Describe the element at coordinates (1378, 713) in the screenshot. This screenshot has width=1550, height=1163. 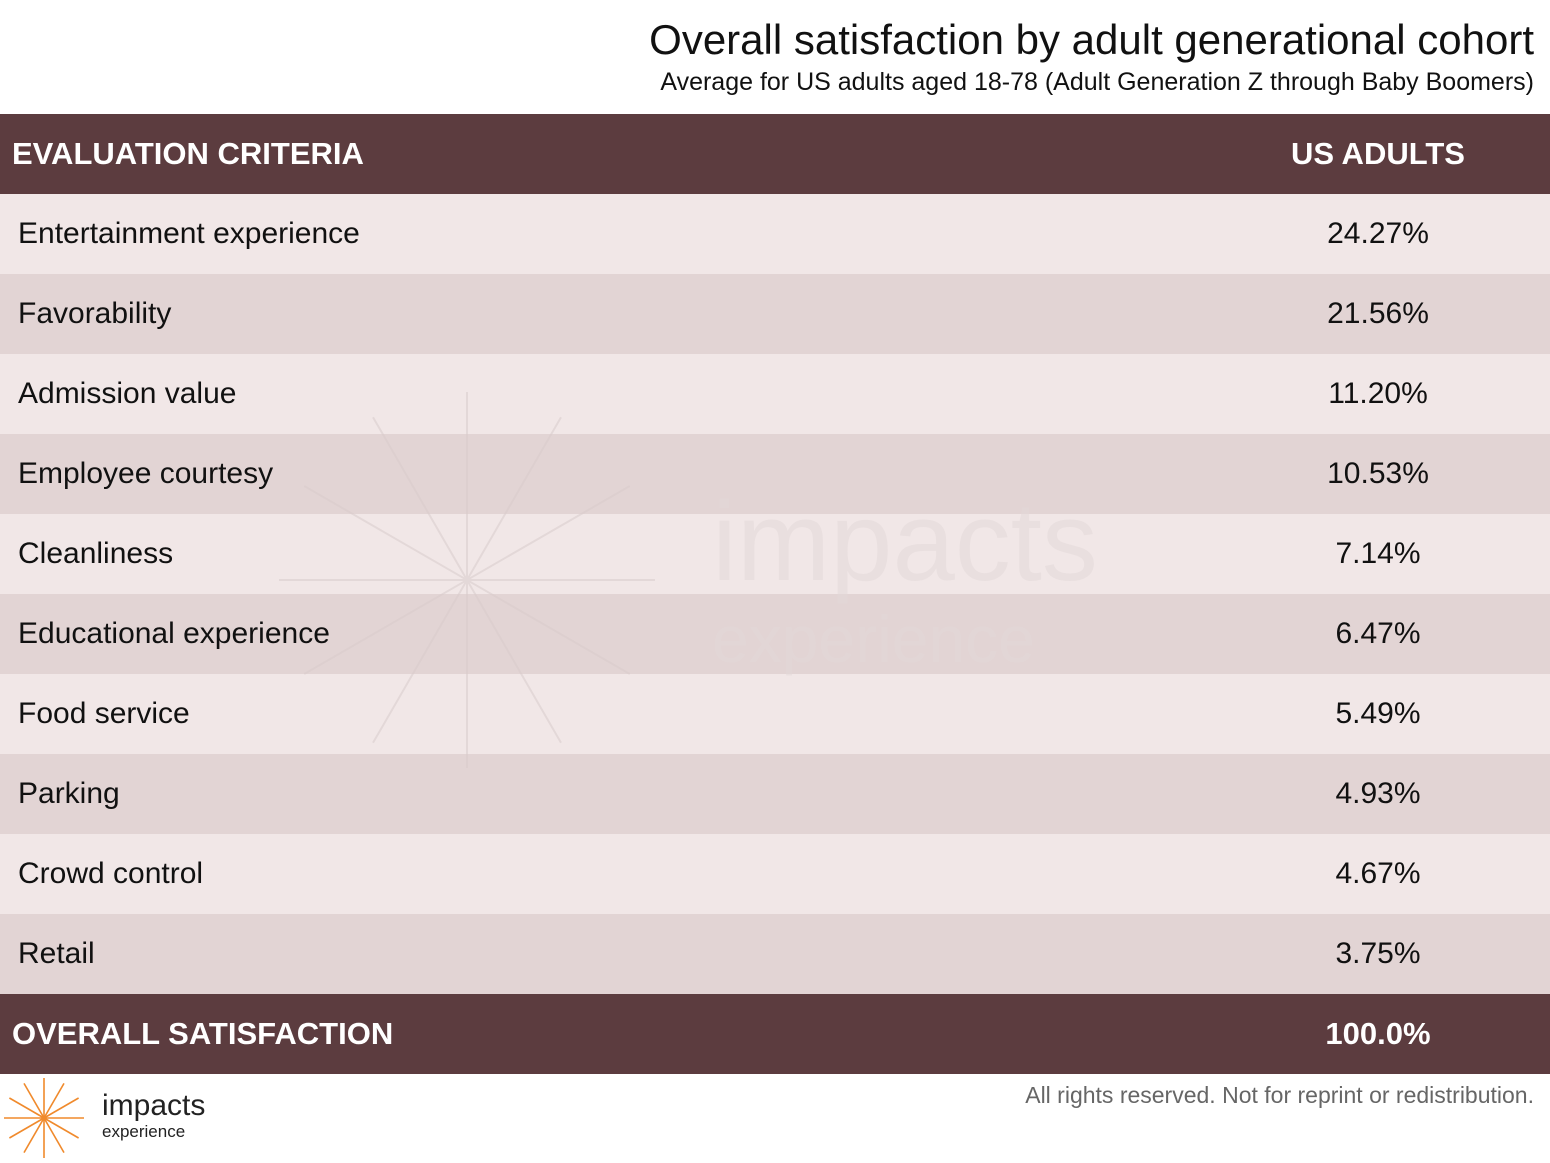
I see `row-value: 5.49%` at that location.